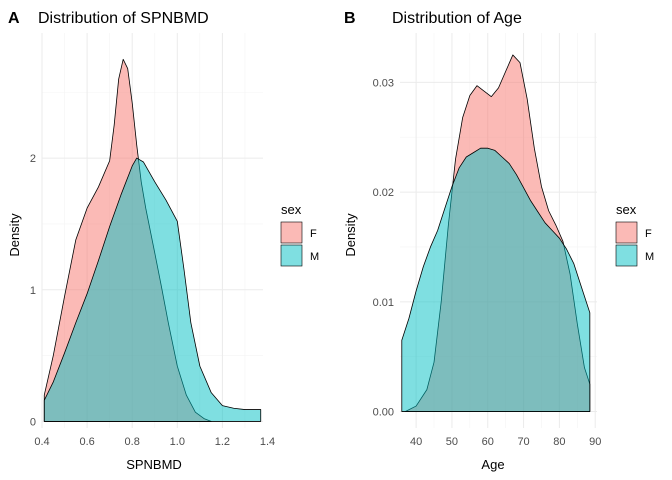 Image resolution: width=672 pixels, height=480 pixels. What do you see at coordinates (14, 235) in the screenshot?
I see `panel-a-y-axis-label: Density` at bounding box center [14, 235].